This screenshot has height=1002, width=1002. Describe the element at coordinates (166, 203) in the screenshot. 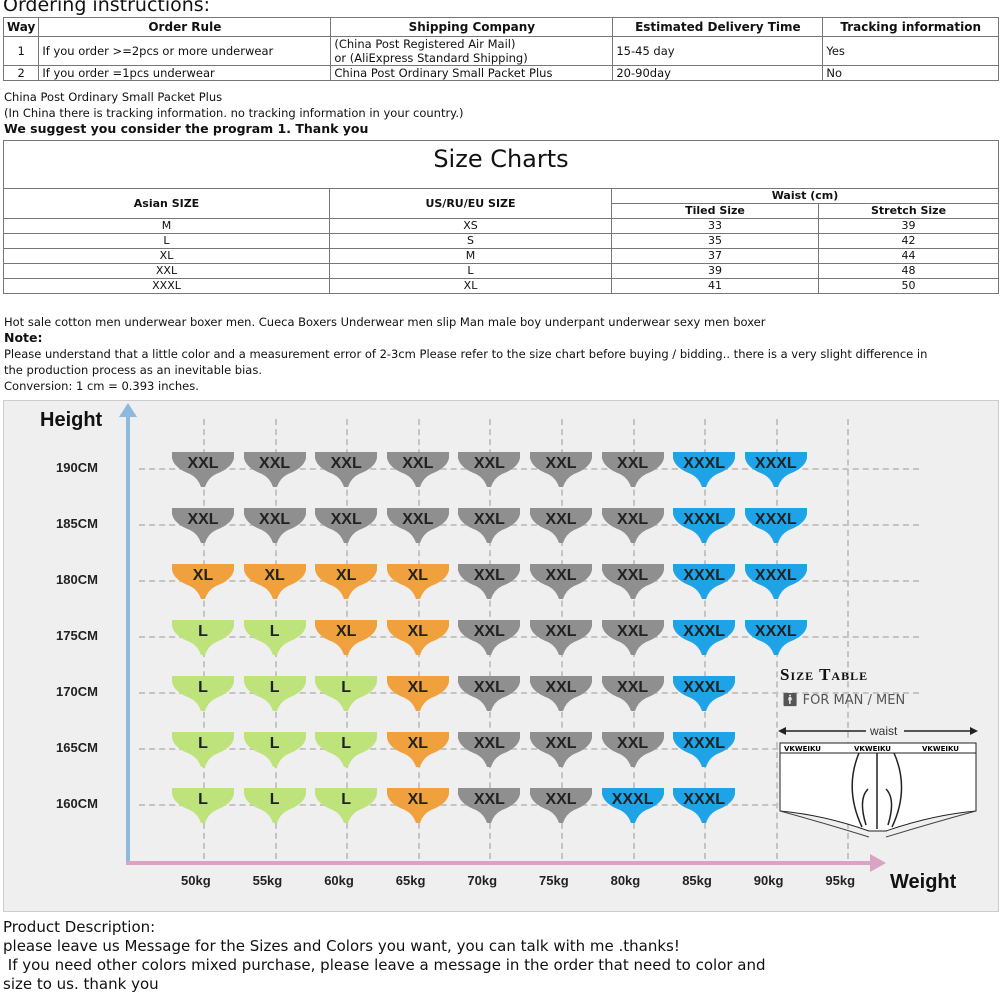

I see `header-asian: Asian SIZE` at that location.